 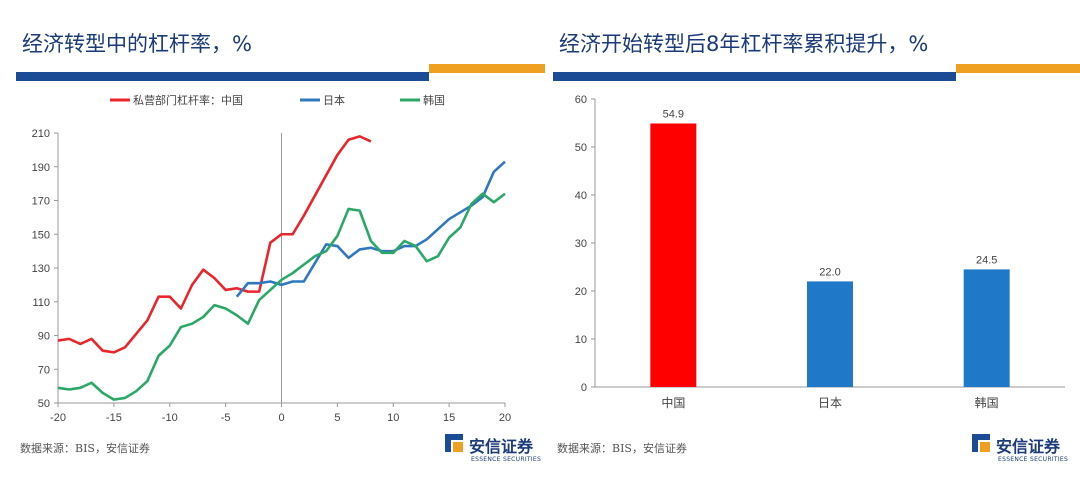 I want to click on y-tick-label: 0, so click(x=584, y=388).